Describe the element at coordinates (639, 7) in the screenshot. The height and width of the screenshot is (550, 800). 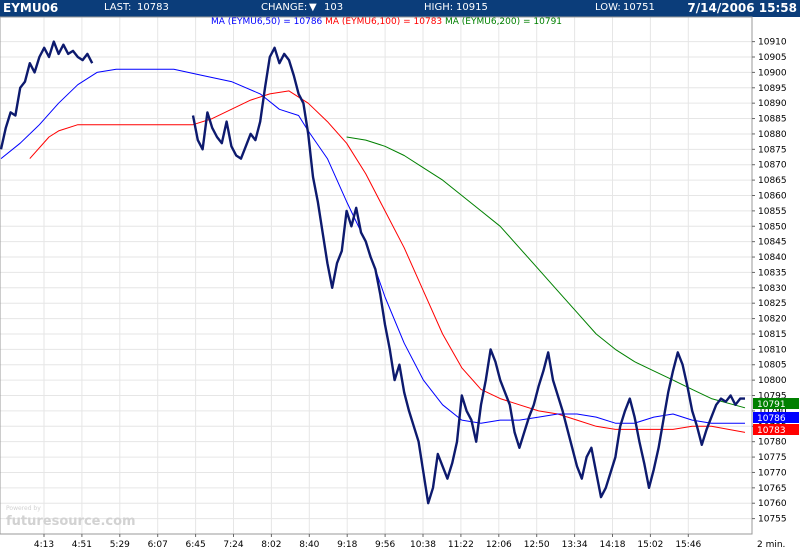
I see `low-value: 10751` at that location.